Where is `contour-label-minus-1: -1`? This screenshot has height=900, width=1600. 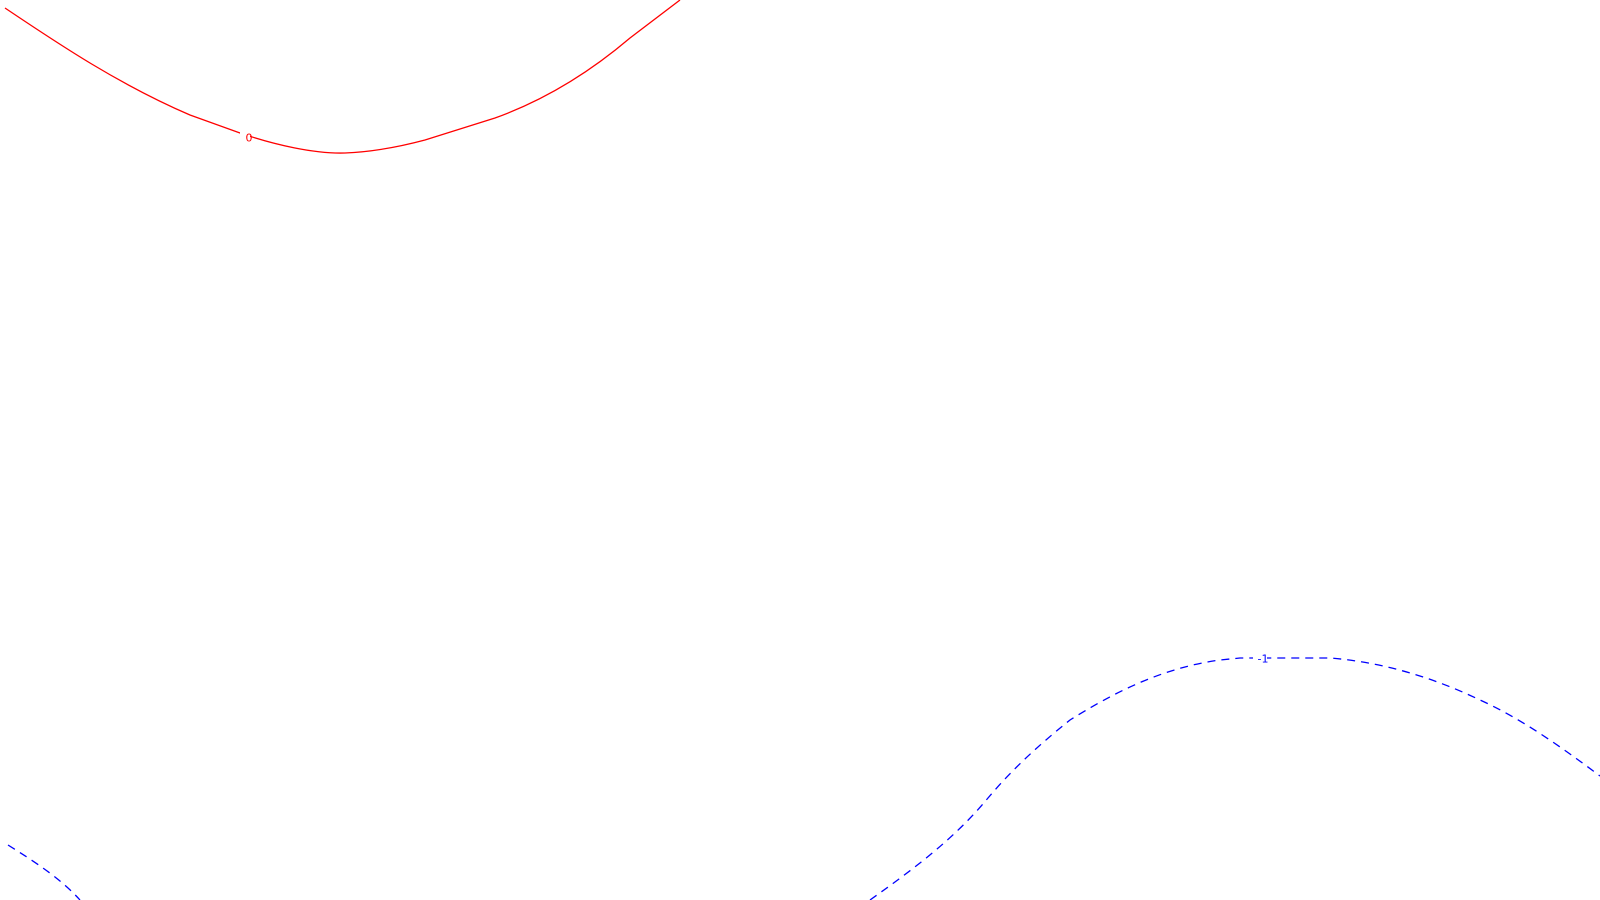 contour-label-minus-1: -1 is located at coordinates (1263, 659).